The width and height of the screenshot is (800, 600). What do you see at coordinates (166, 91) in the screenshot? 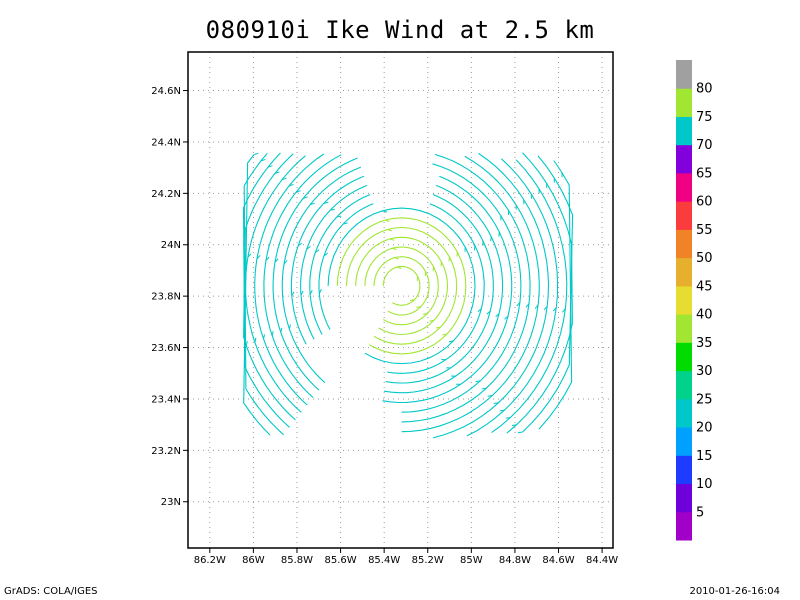
I see `y-tick-label: 24.6N` at bounding box center [166, 91].